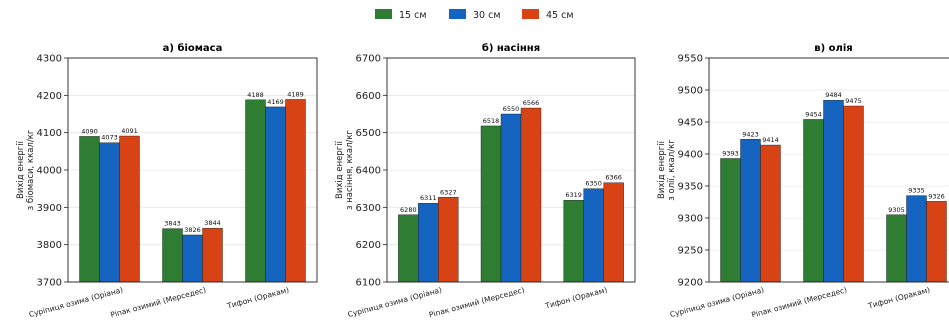 The image size is (949, 327). I want to click on data-label: 6327, so click(448, 192).